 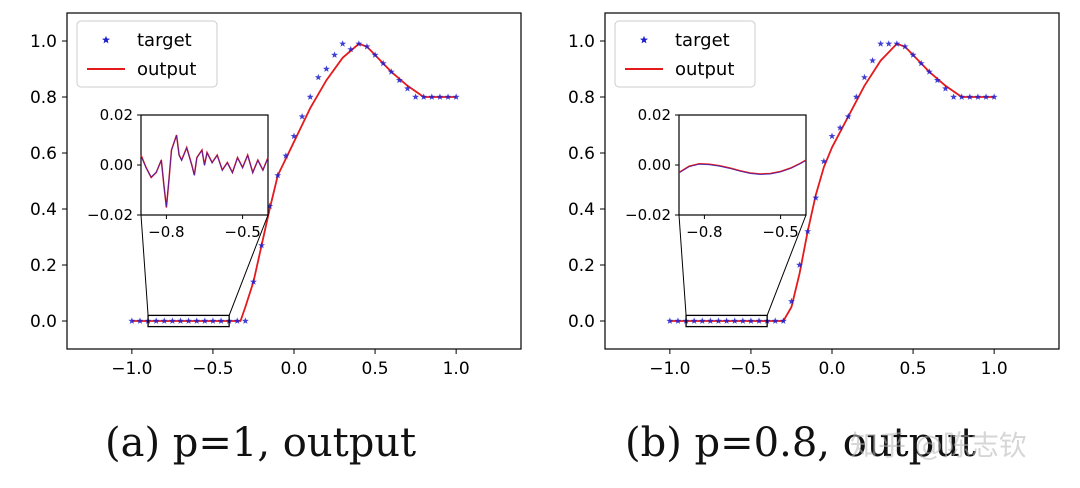 I want to click on caption-b: (b) p=0.8, output, so click(x=801, y=443).